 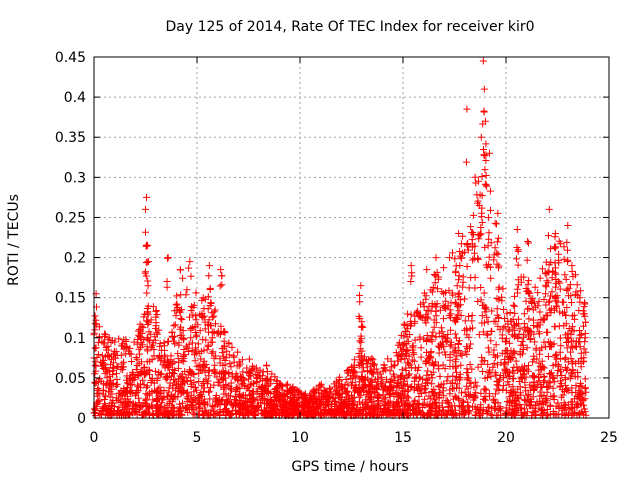 What do you see at coordinates (14, 240) in the screenshot?
I see `y-axis-title: ROTI / TECUs` at bounding box center [14, 240].